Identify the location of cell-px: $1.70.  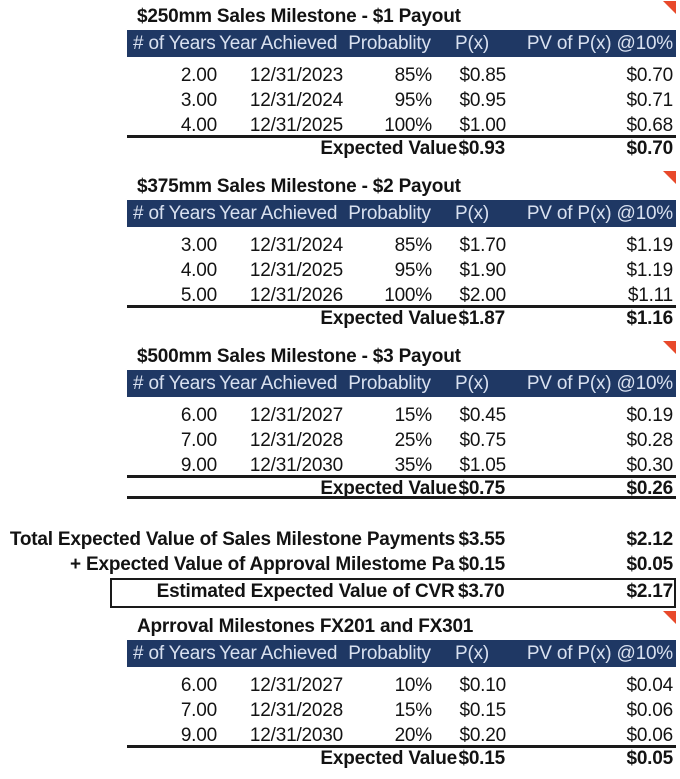
(482, 245).